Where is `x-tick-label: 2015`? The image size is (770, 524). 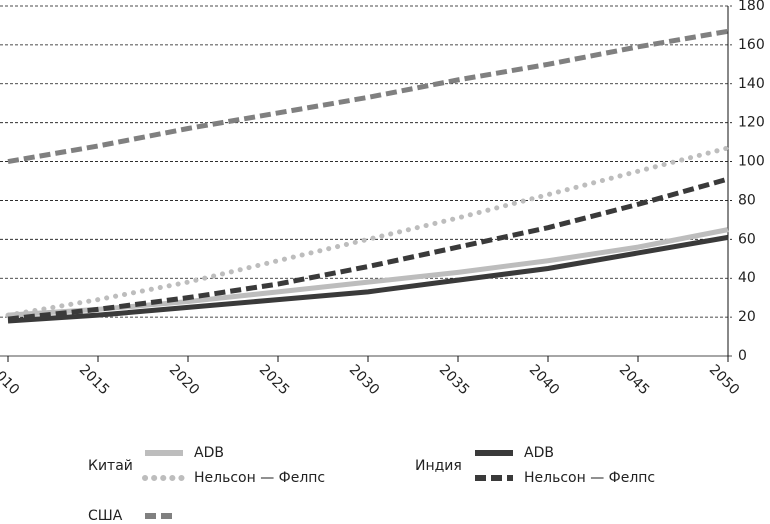
x-tick-label: 2015 is located at coordinates (94, 380).